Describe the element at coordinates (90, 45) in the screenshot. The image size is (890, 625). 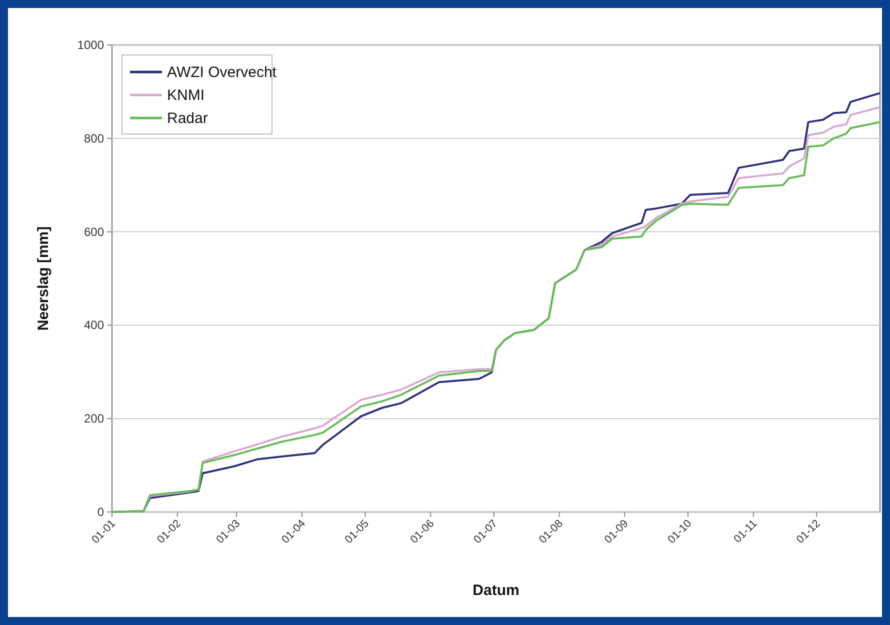
I see `y-tick-label: 1000` at that location.